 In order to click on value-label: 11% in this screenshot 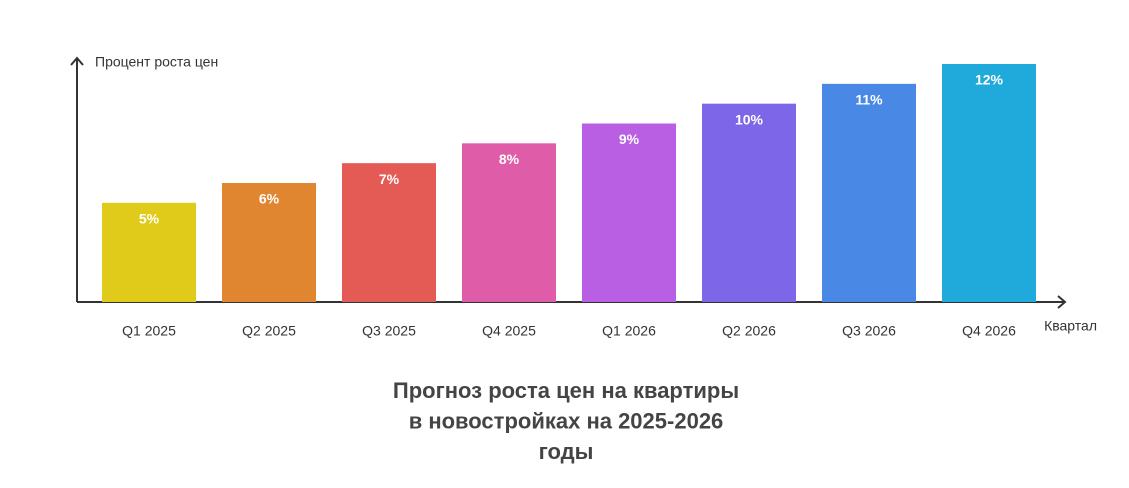, I will do `click(869, 100)`.